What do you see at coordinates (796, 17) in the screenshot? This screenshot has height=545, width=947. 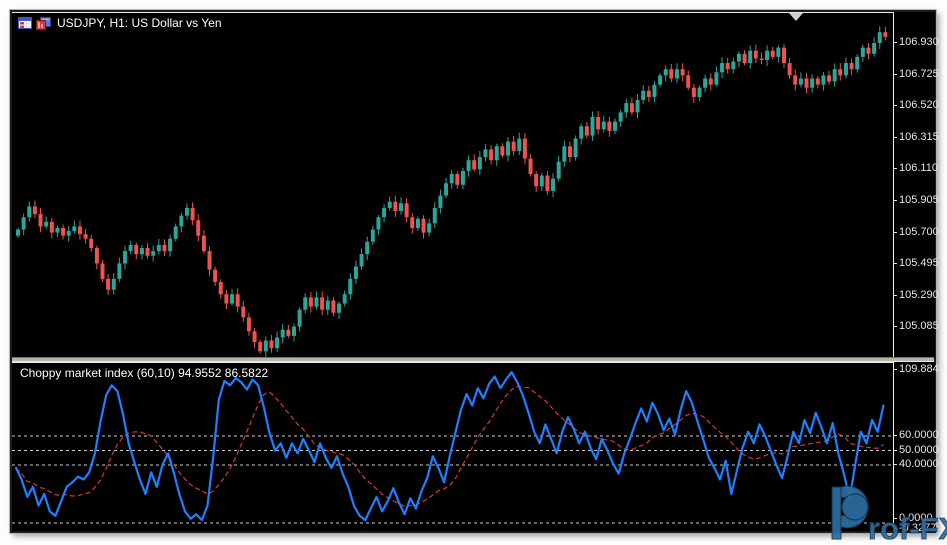 I see `chart-shift-marker-icon` at bounding box center [796, 17].